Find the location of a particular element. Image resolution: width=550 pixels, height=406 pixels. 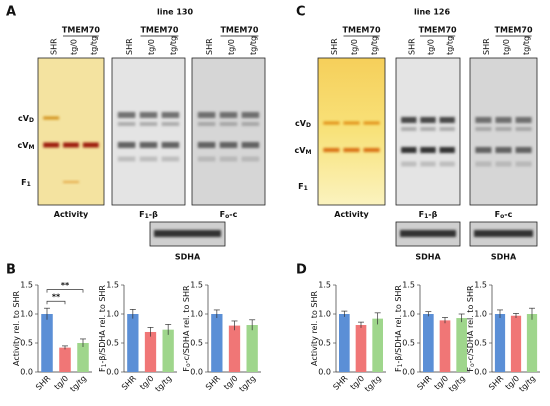

y-axis-title-main: F is located at coordinates (102, 369).